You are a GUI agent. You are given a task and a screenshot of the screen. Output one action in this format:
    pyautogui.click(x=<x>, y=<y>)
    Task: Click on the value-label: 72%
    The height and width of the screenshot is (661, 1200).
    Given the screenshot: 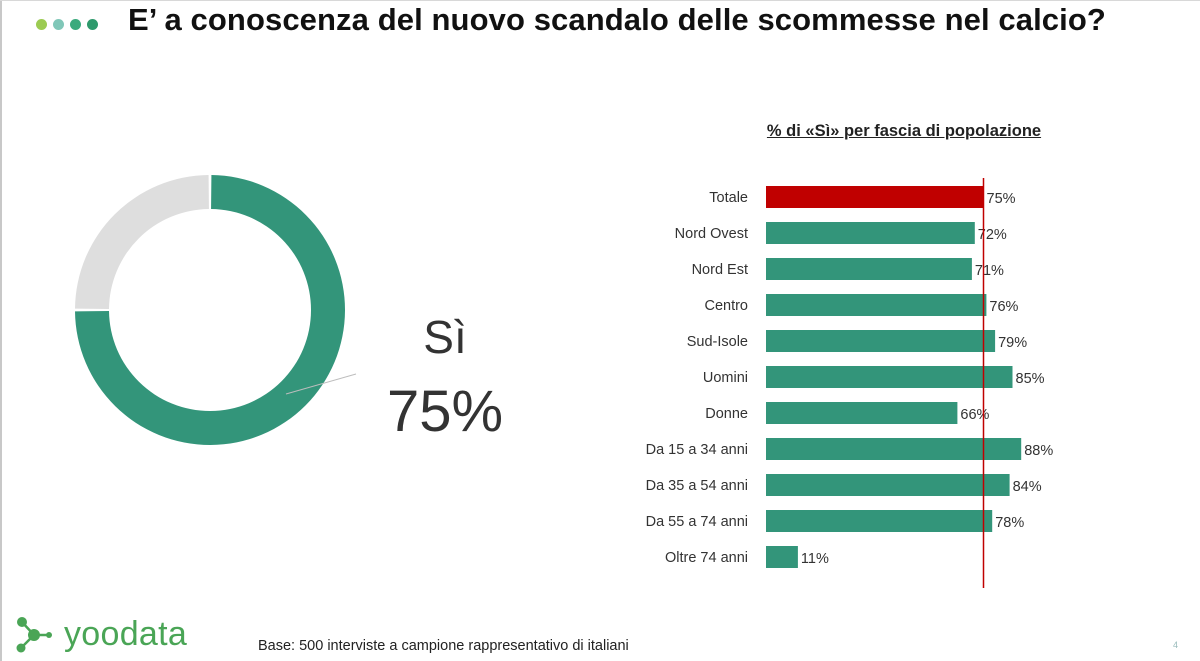 What is the action you would take?
    pyautogui.click(x=992, y=235)
    